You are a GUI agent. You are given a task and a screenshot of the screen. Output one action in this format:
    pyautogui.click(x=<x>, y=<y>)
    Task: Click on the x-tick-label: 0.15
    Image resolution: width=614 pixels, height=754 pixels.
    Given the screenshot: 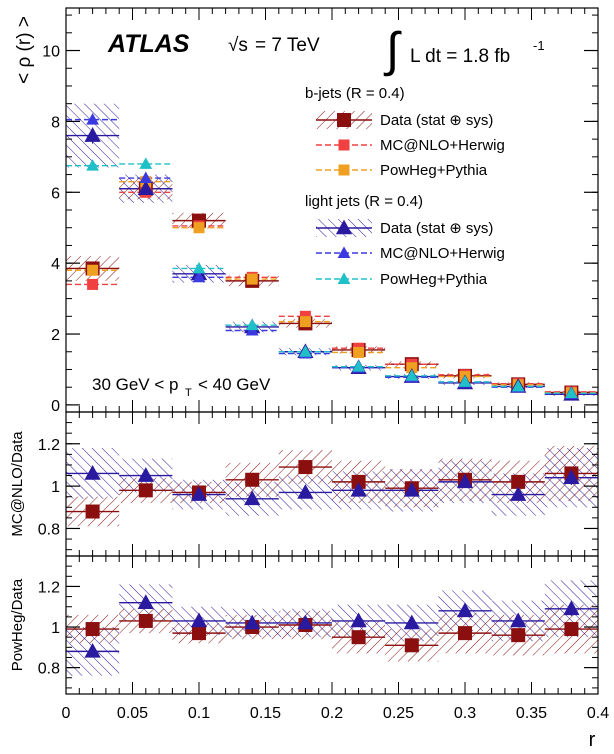 What is the action you would take?
    pyautogui.click(x=265, y=713)
    